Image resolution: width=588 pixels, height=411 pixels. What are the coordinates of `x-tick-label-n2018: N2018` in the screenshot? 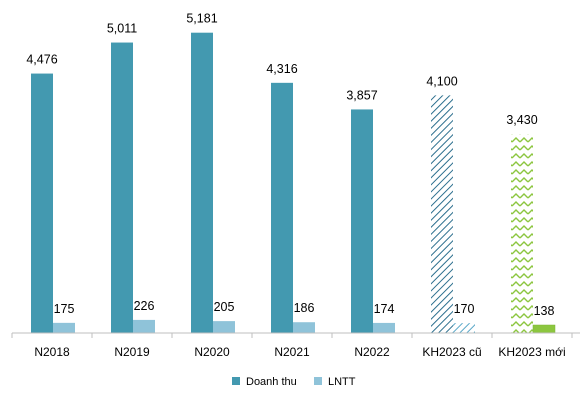 It's located at (52, 352).